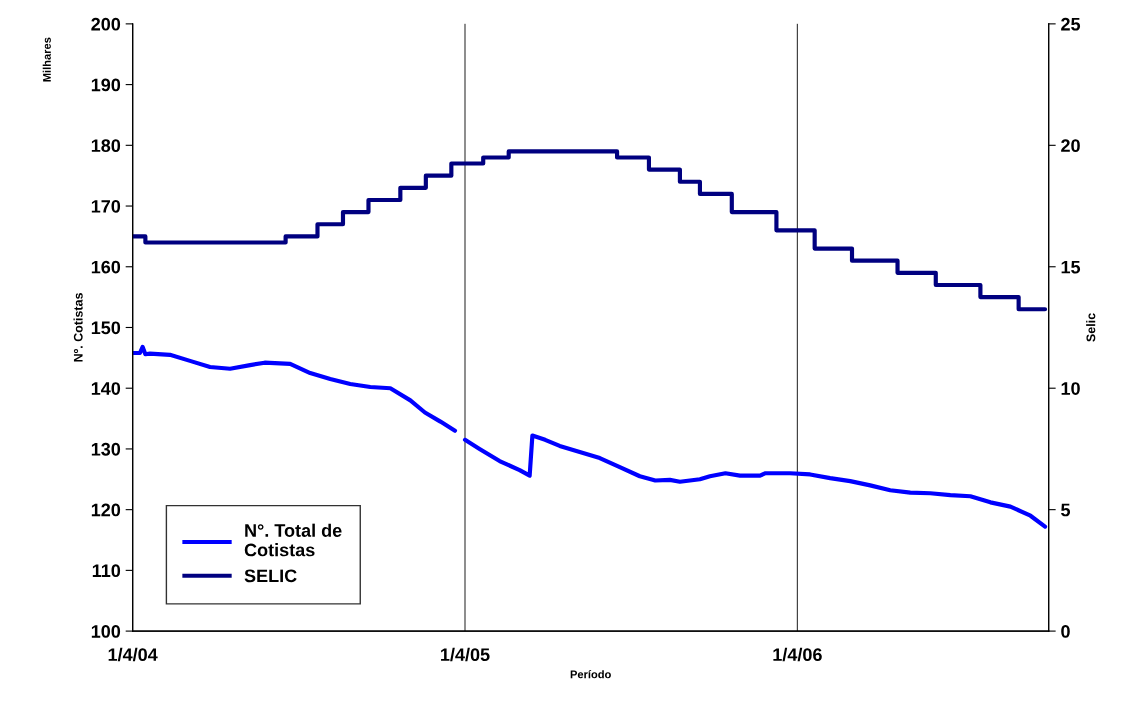  Describe the element at coordinates (1066, 510) in the screenshot. I see `y2-tick-label: 5` at that location.